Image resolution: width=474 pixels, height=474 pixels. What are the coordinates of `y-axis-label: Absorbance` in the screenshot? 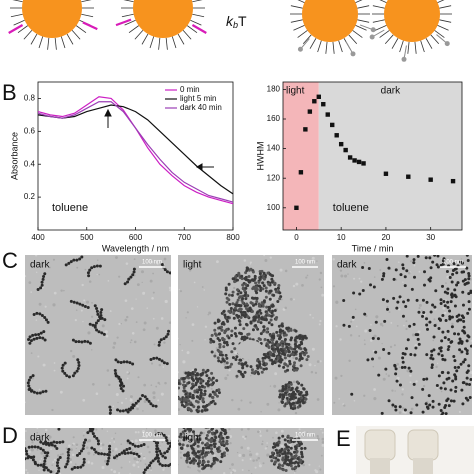 It's located at (14, 156).